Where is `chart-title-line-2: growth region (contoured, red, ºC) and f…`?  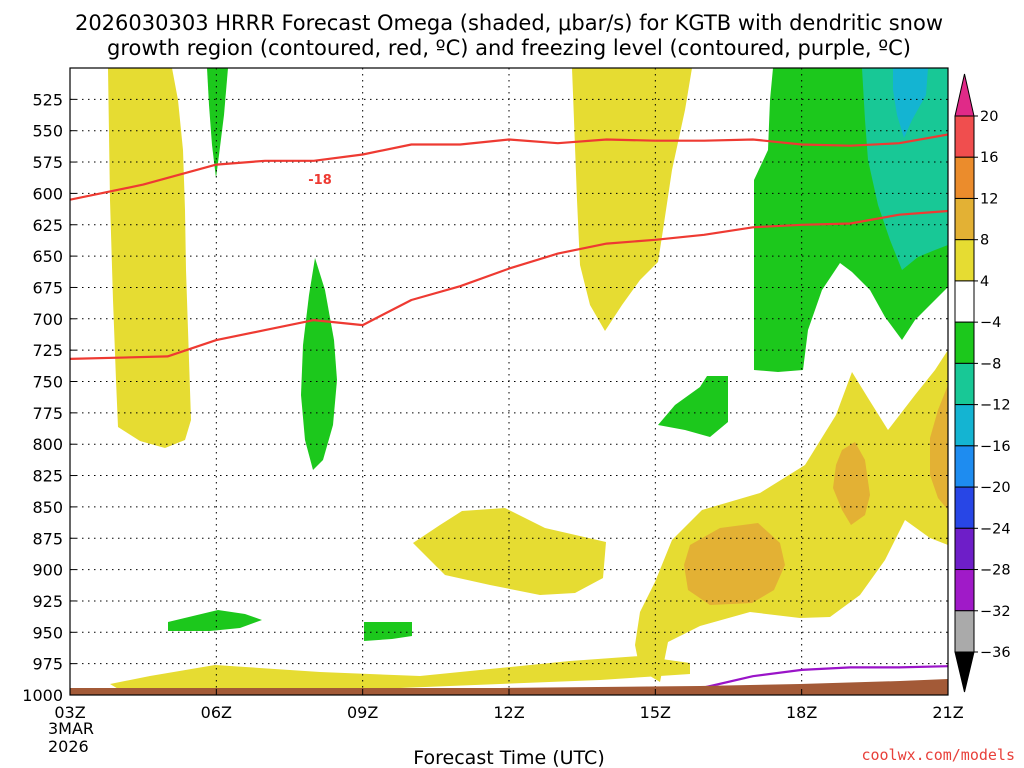
chart-title-line-2: growth region (contoured, red, ºC) and f… is located at coordinates (509, 48).